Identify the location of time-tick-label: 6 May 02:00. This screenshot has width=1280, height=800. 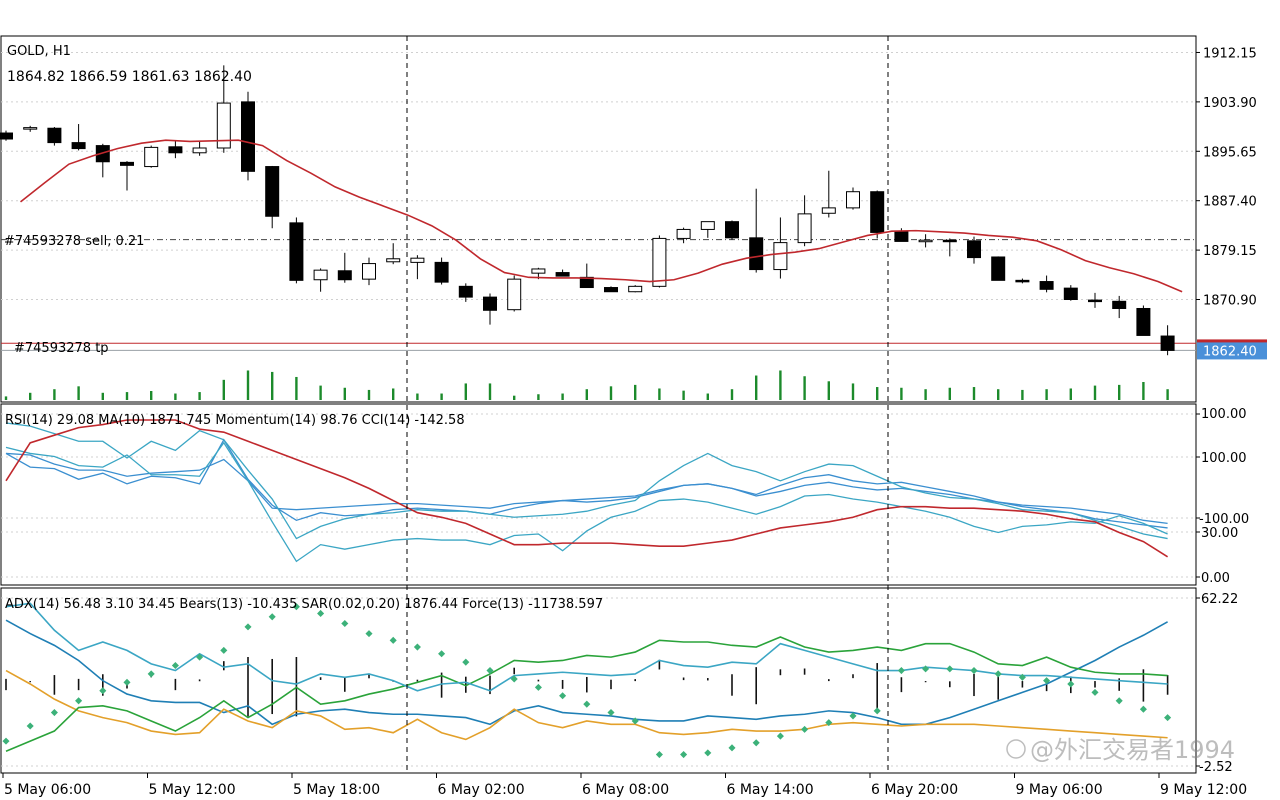
(481, 790).